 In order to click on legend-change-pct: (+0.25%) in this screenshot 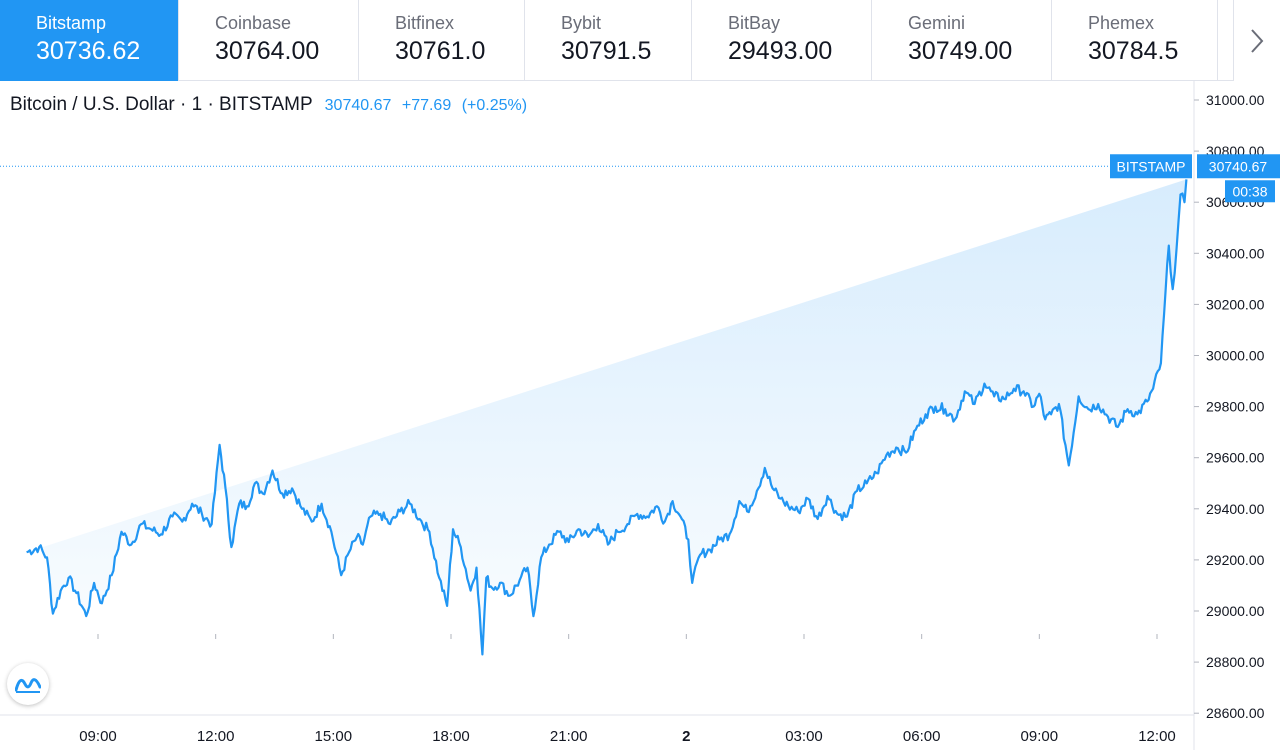, I will do `click(494, 105)`.